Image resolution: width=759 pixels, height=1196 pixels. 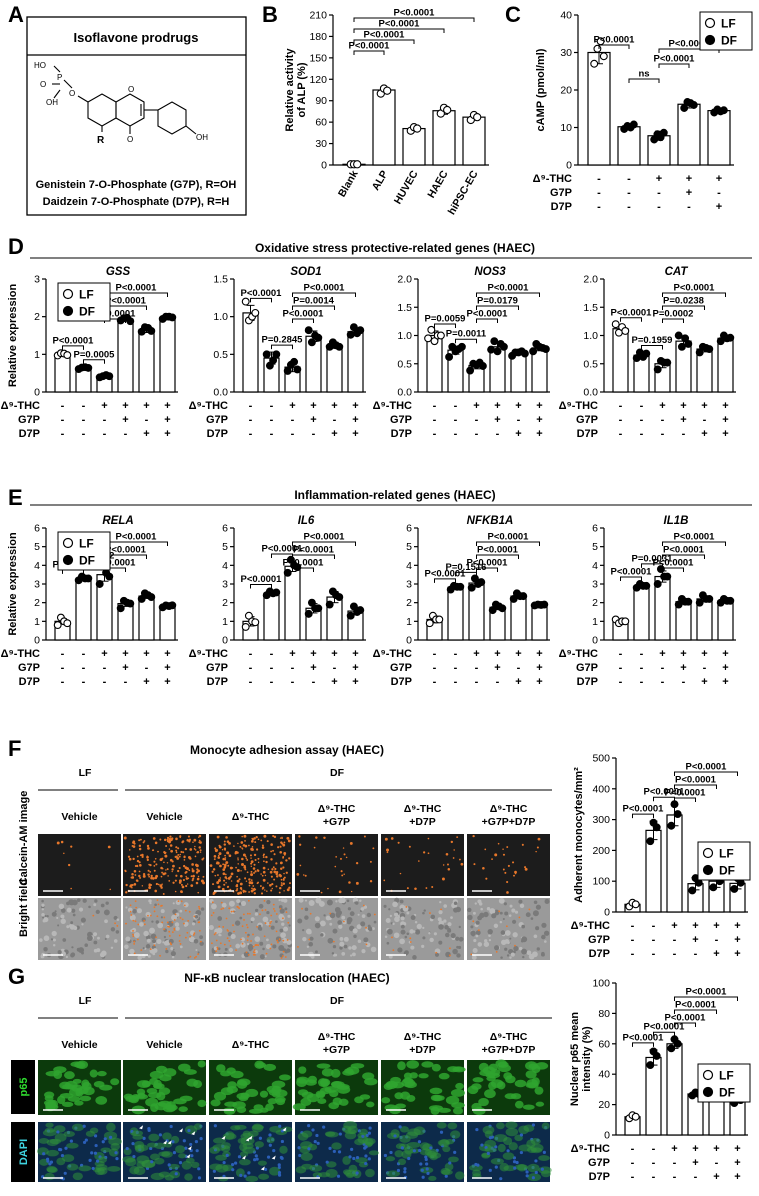 What do you see at coordinates (225, 566) in the screenshot?
I see `y-tick-label: 4` at bounding box center [225, 566].